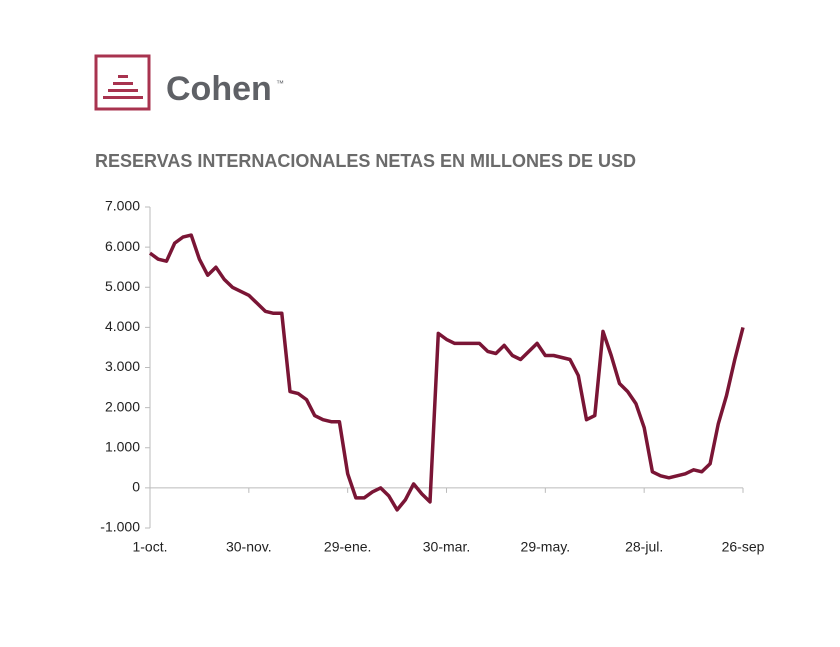 The image size is (840, 647). Describe the element at coordinates (120, 527) in the screenshot. I see `y-tick-label: -1.000` at that location.